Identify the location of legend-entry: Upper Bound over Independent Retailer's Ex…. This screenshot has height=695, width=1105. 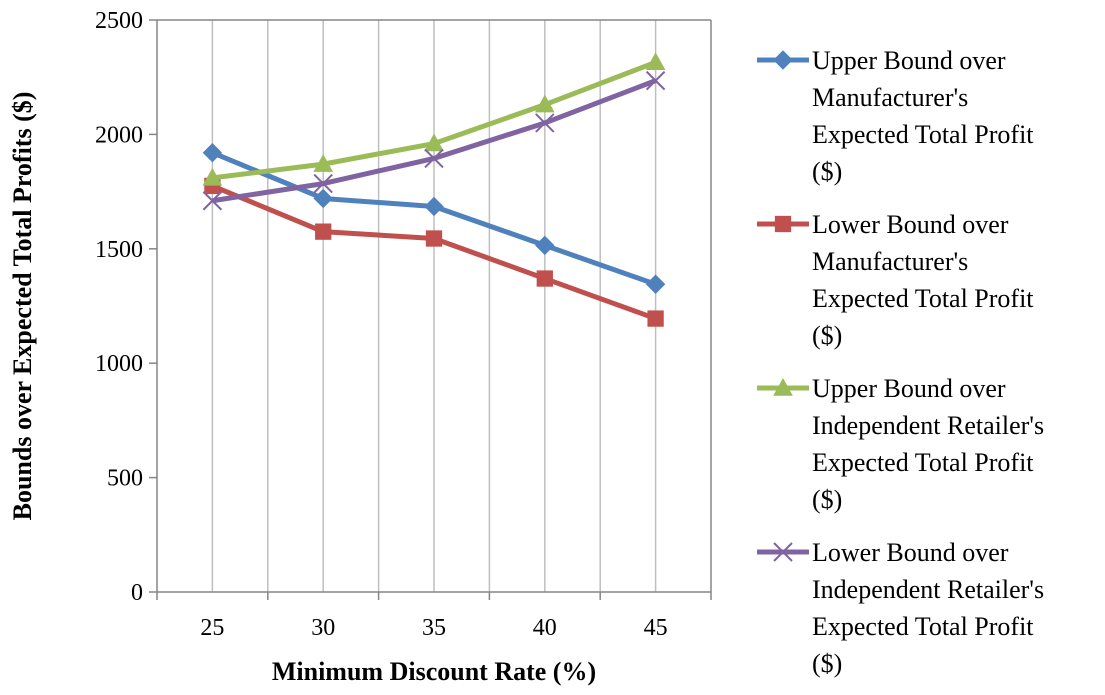
(900, 444).